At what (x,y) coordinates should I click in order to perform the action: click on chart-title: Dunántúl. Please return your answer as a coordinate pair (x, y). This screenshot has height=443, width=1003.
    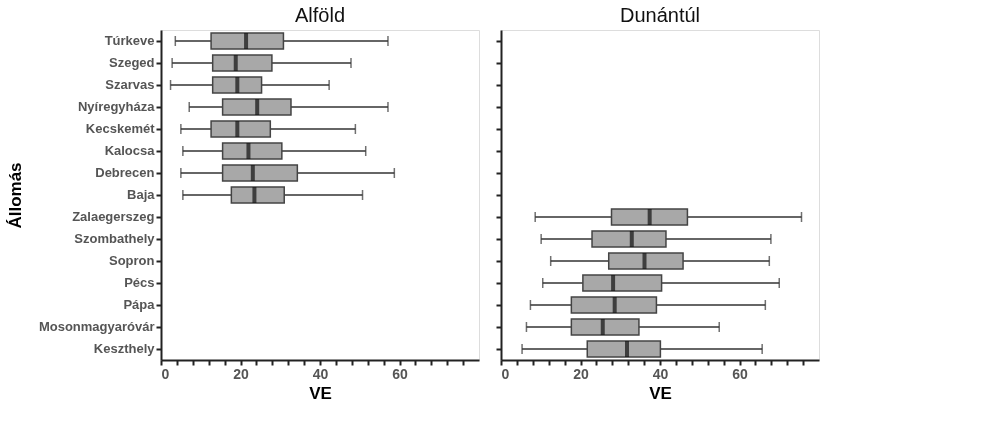
    Looking at the image, I should click on (660, 15).